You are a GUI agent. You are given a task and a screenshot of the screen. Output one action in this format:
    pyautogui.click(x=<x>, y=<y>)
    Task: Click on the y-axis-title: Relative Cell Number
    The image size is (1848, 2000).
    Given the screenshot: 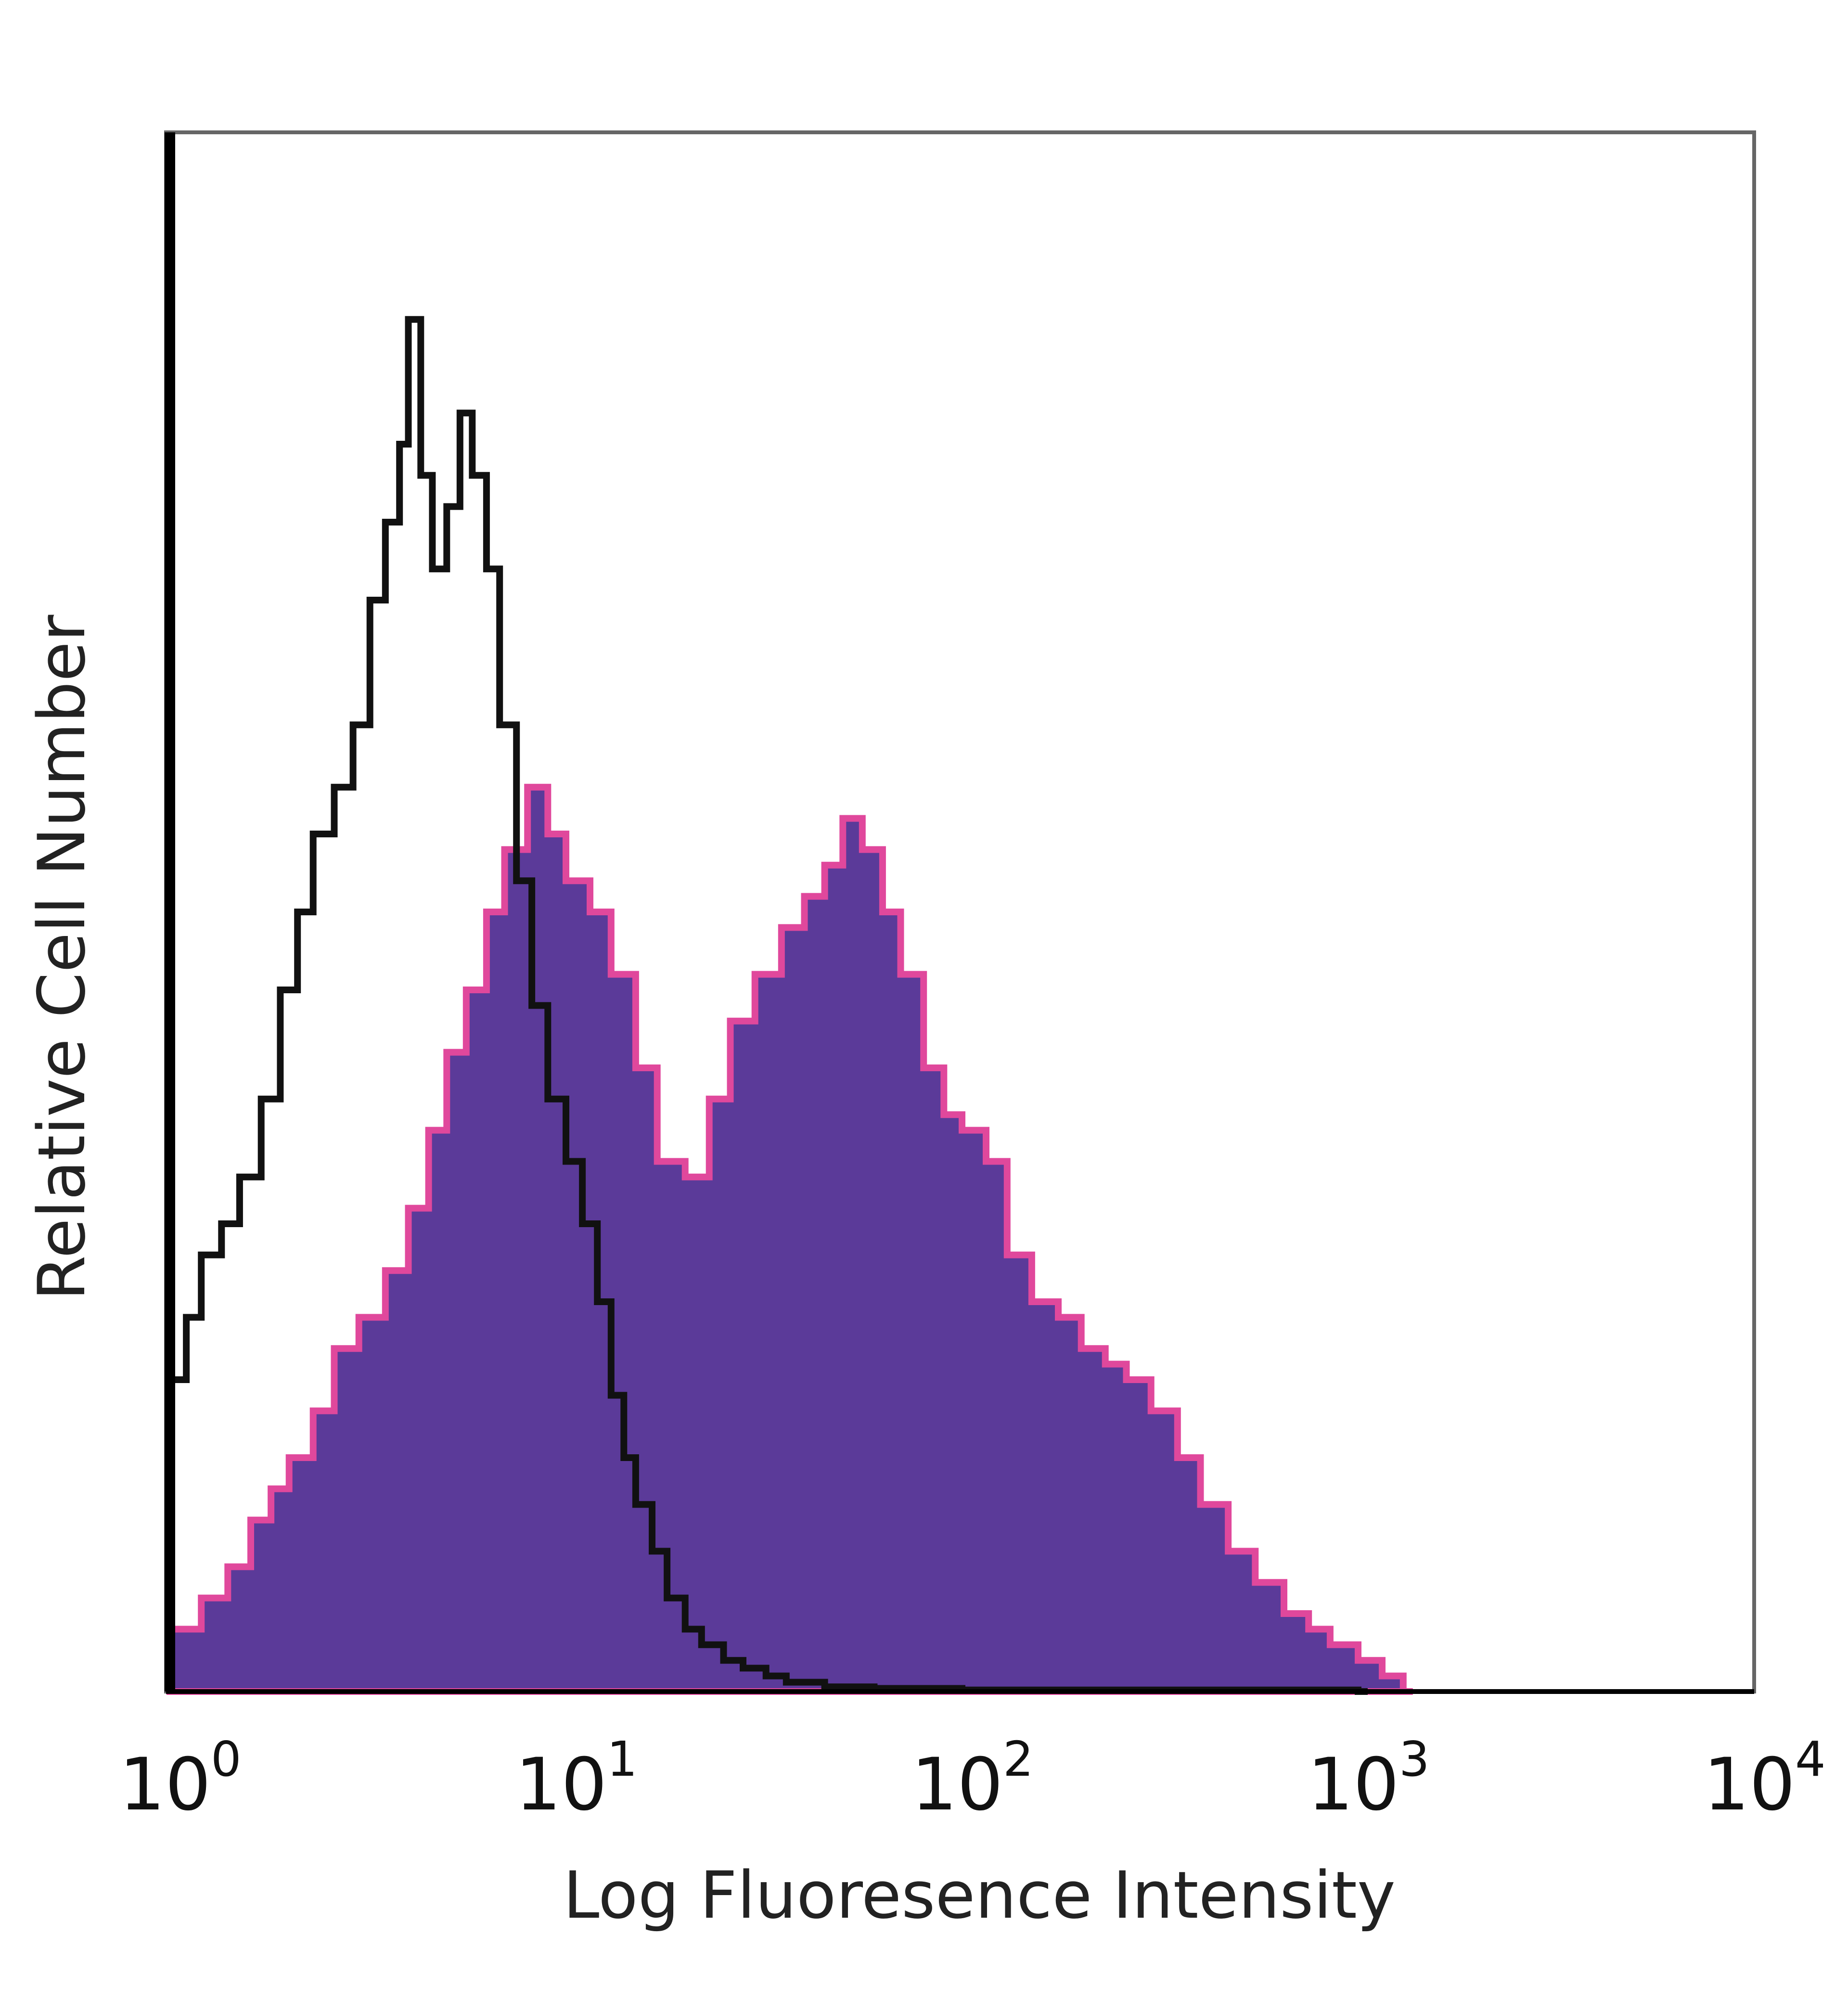 What is the action you would take?
    pyautogui.click(x=62, y=957)
    